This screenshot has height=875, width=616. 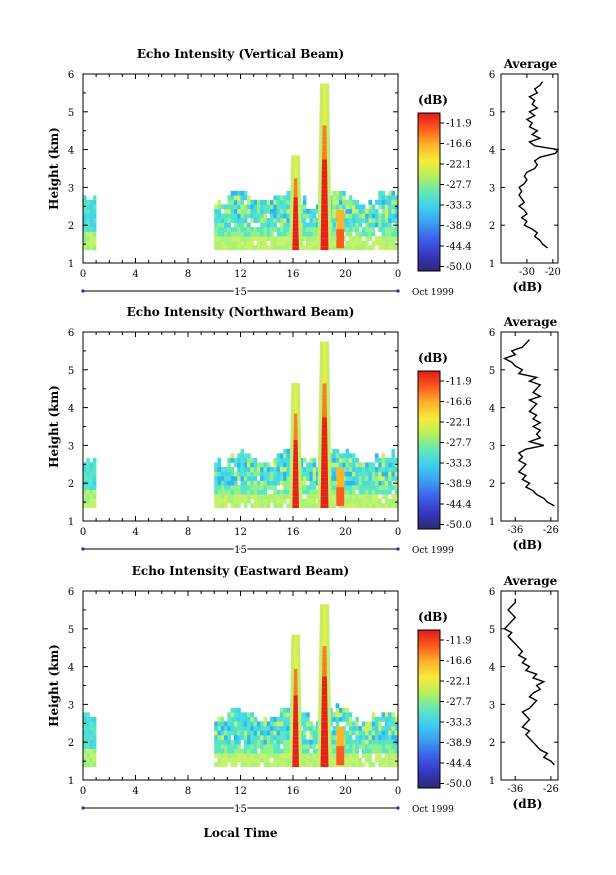 What do you see at coordinates (71, 371) in the screenshot?
I see `y-tick-label: 5` at bounding box center [71, 371].